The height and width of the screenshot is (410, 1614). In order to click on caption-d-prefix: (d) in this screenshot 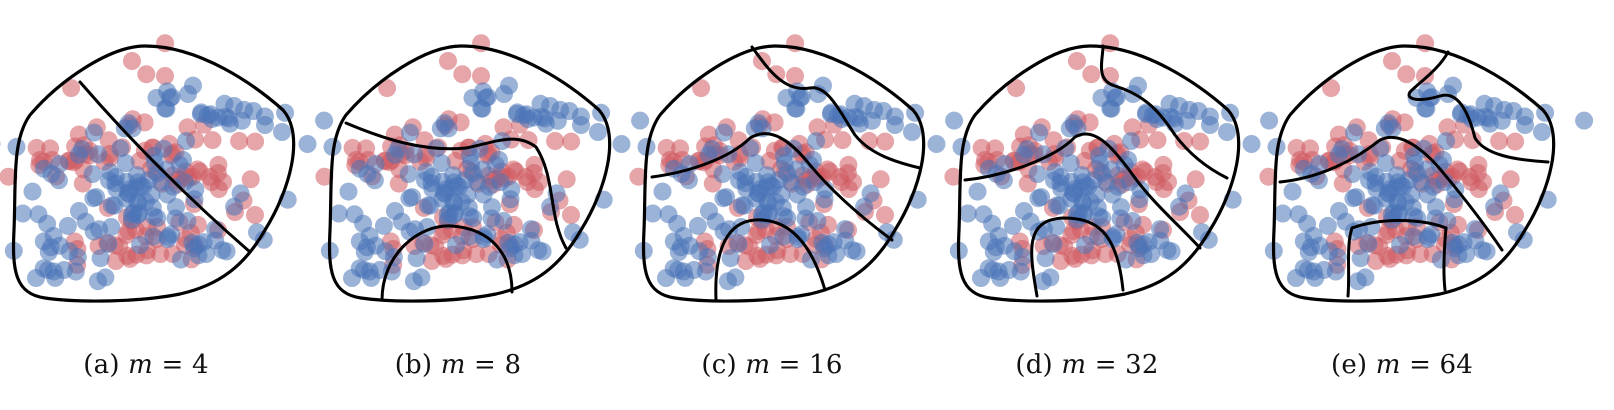, I will do `click(1034, 365)`.